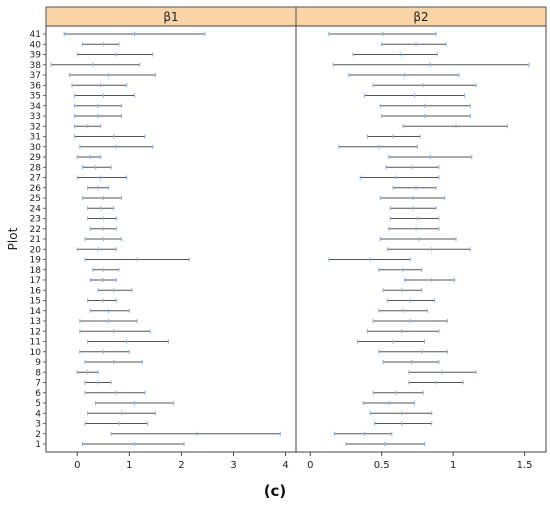  I want to click on y-tick-label: 15, so click(35, 302).